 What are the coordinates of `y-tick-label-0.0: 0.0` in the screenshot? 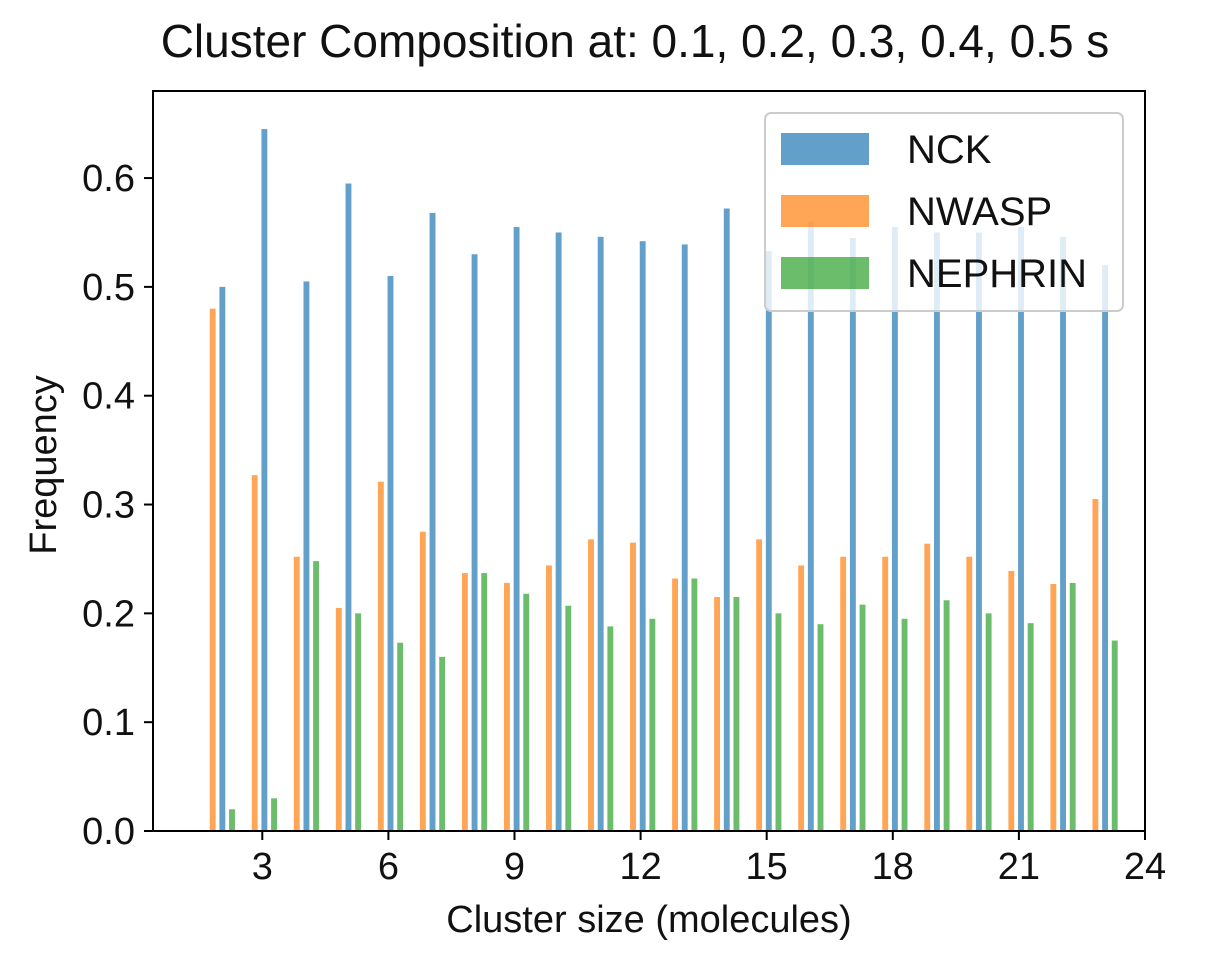 It's located at (108, 832).